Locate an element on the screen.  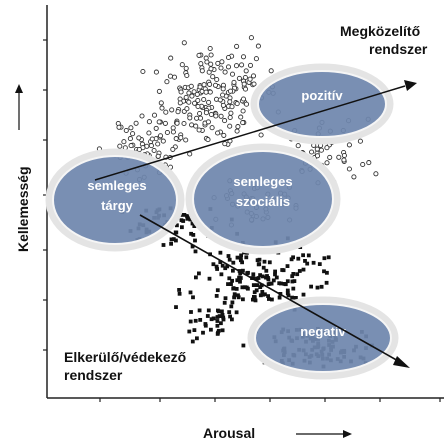
avoidance-system-label-line2: rendszer is located at coordinates (93, 375).